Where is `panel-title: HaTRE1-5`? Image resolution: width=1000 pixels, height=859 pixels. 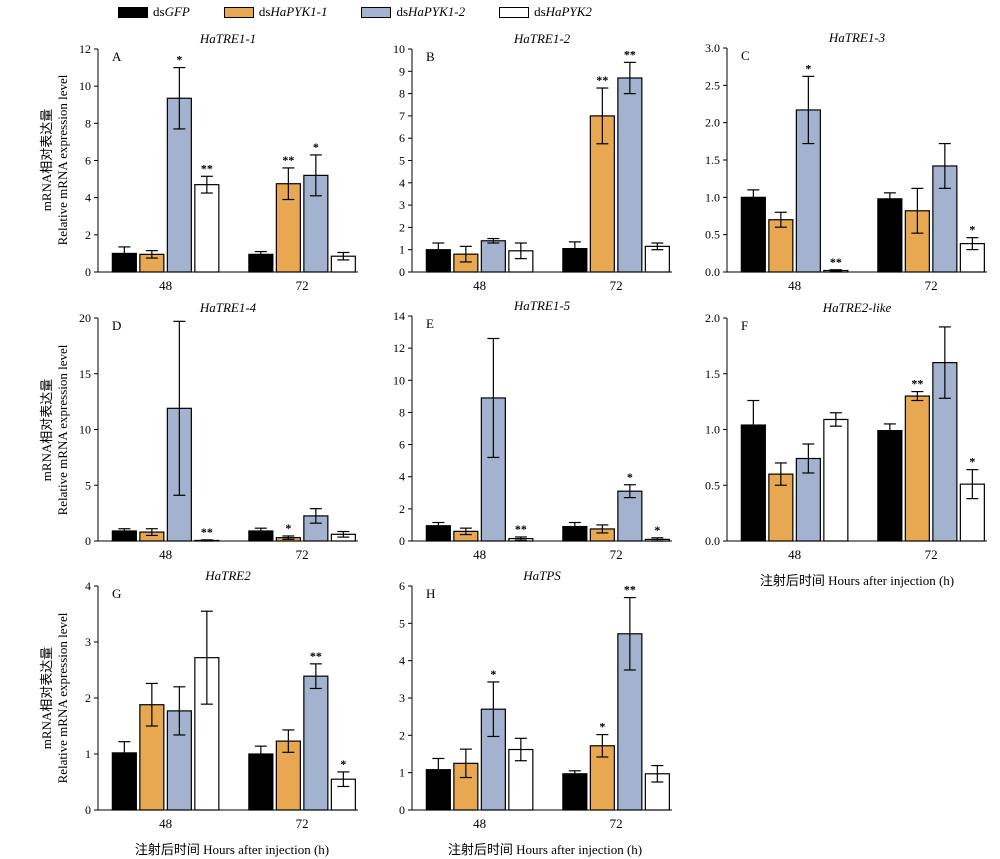
panel-title: HaTRE1-5 is located at coordinates (542, 305).